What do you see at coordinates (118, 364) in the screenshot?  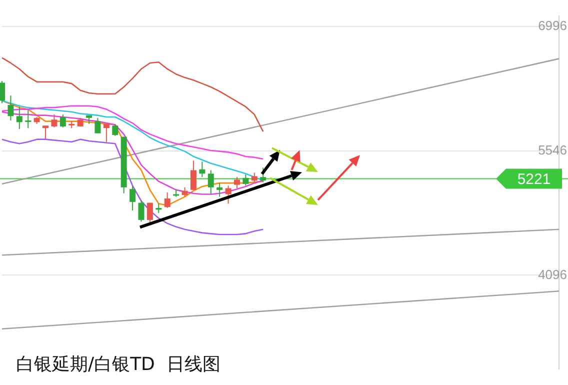 I see `text: 白银延期/白银TD 日线图` at bounding box center [118, 364].